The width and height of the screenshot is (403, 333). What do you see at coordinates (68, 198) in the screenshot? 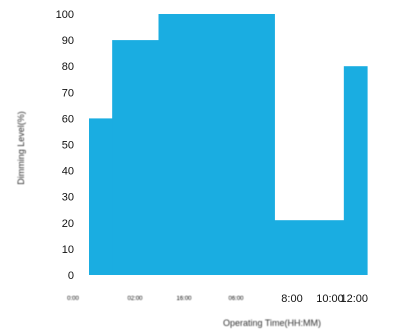
I see `y-tick-label: 30` at bounding box center [68, 198].